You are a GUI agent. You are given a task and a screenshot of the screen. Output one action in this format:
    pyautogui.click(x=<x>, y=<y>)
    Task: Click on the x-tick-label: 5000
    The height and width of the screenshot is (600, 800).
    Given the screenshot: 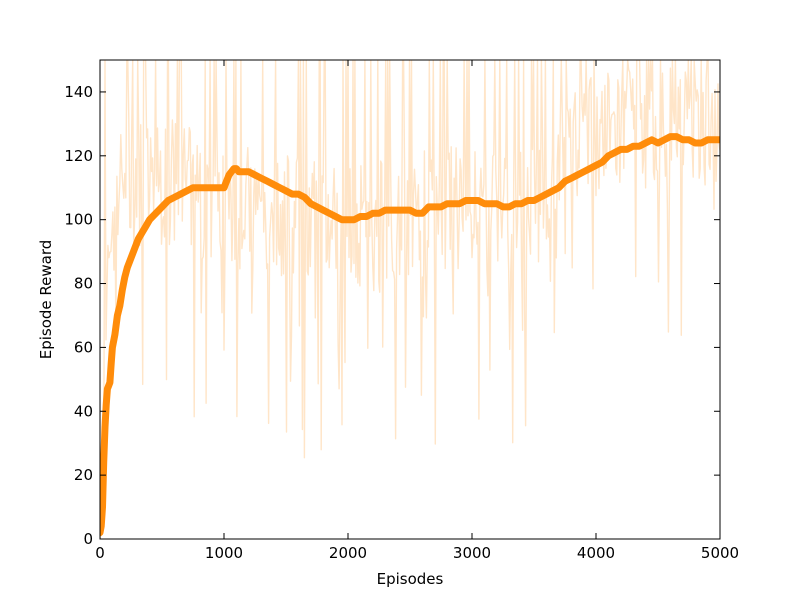 What is the action you would take?
    pyautogui.click(x=720, y=553)
    